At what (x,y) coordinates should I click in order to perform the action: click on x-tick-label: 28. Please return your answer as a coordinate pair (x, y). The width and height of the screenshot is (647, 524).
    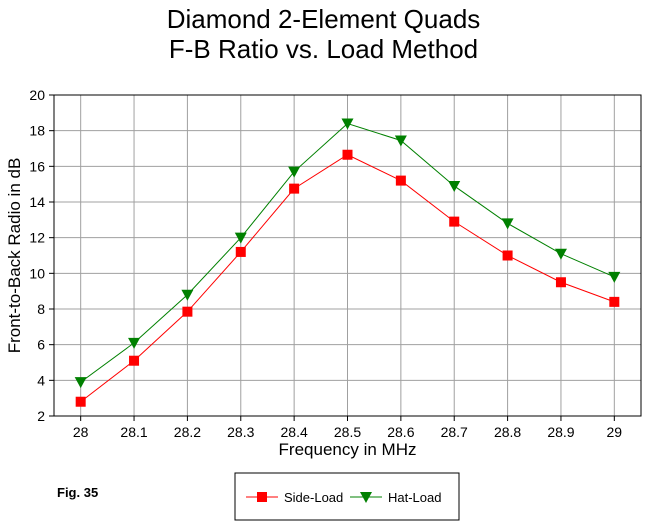
    Looking at the image, I should click on (81, 432).